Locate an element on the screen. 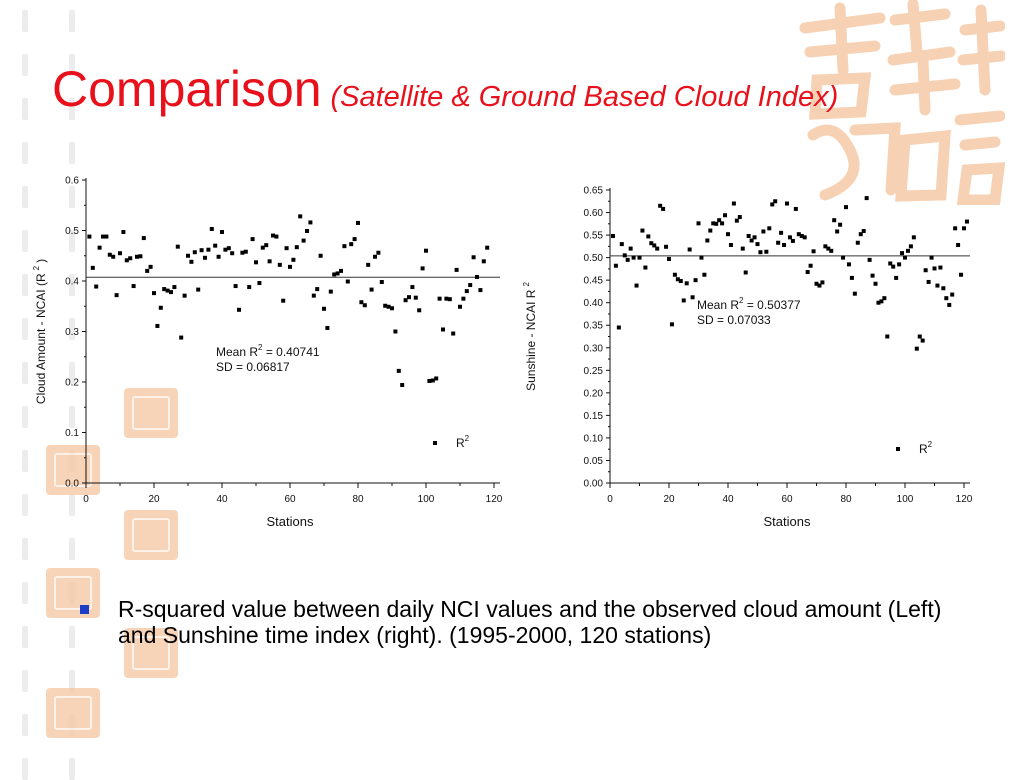 Image resolution: width=1024 pixels, height=780 pixels. legend-label-sup: 2 is located at coordinates (930, 444).